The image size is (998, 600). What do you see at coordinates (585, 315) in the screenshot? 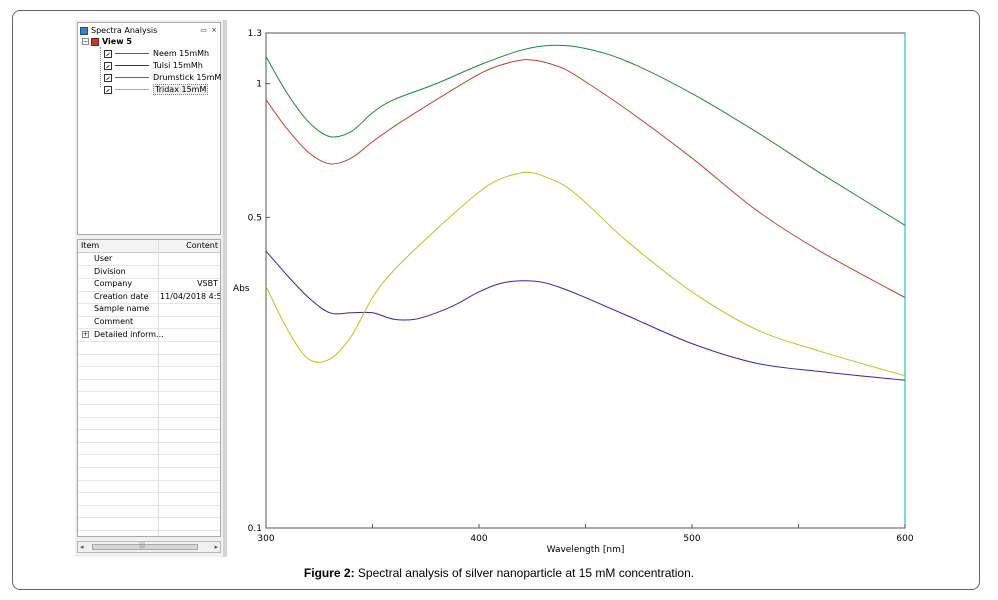
I see `series-line-tulsi` at bounding box center [585, 315].